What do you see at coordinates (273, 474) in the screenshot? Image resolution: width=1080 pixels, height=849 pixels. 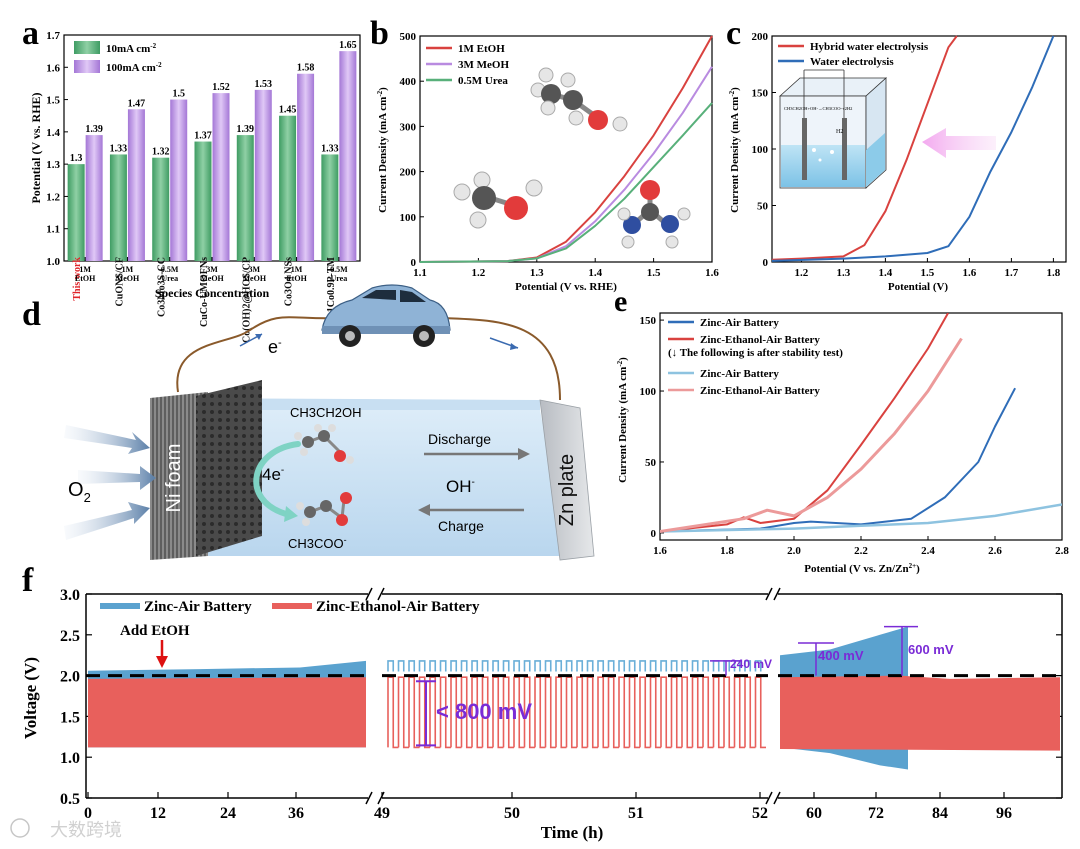 I see `four-electron-label: 4e-` at bounding box center [273, 474].